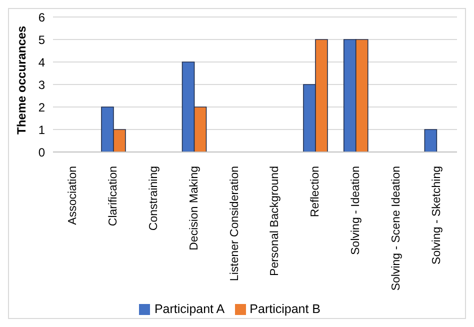 This screenshot has width=474, height=327. I want to click on x-tick-label: Clarification, so click(114, 196).